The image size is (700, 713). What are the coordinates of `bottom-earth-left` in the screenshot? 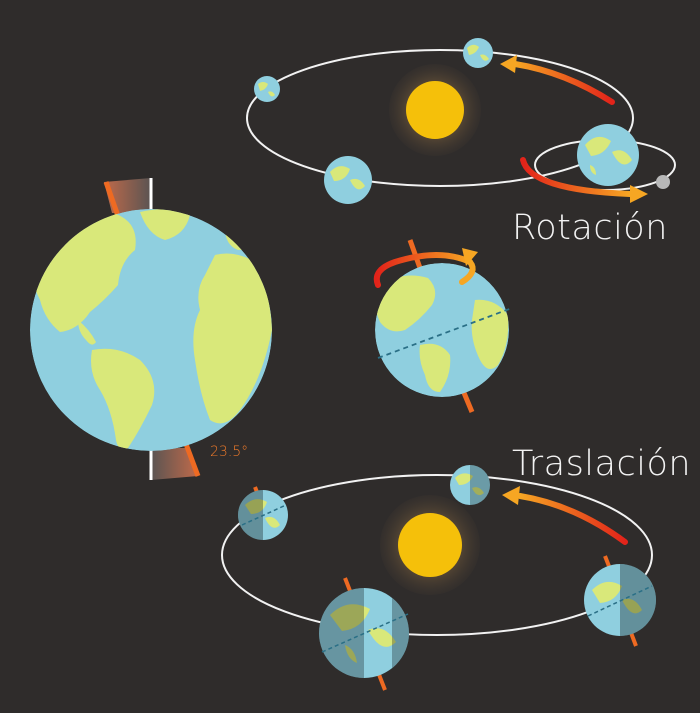 It's located at (263, 513).